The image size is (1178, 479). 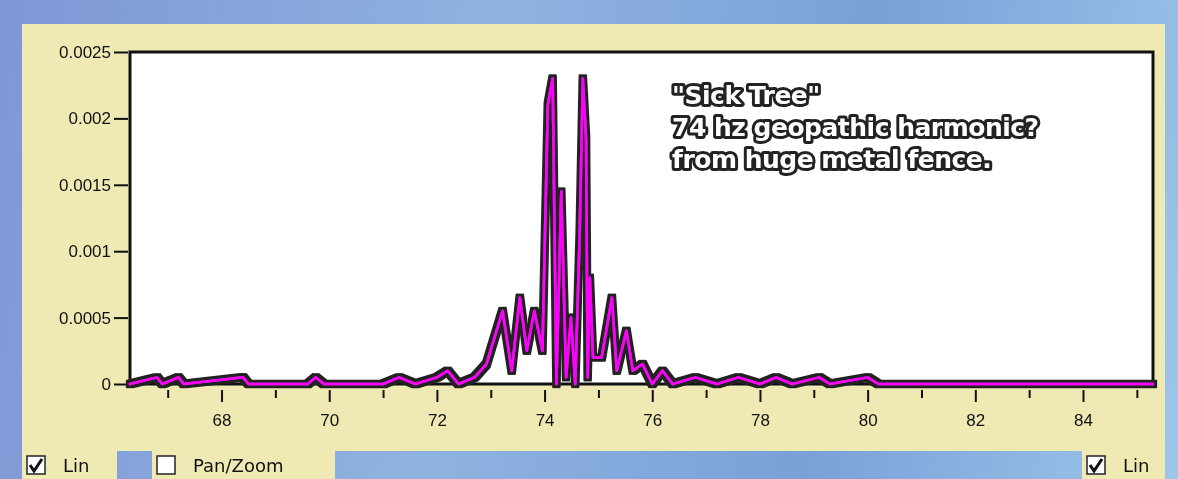 What do you see at coordinates (85, 185) in the screenshot?
I see `y-tick-label: 0.0015` at bounding box center [85, 185].